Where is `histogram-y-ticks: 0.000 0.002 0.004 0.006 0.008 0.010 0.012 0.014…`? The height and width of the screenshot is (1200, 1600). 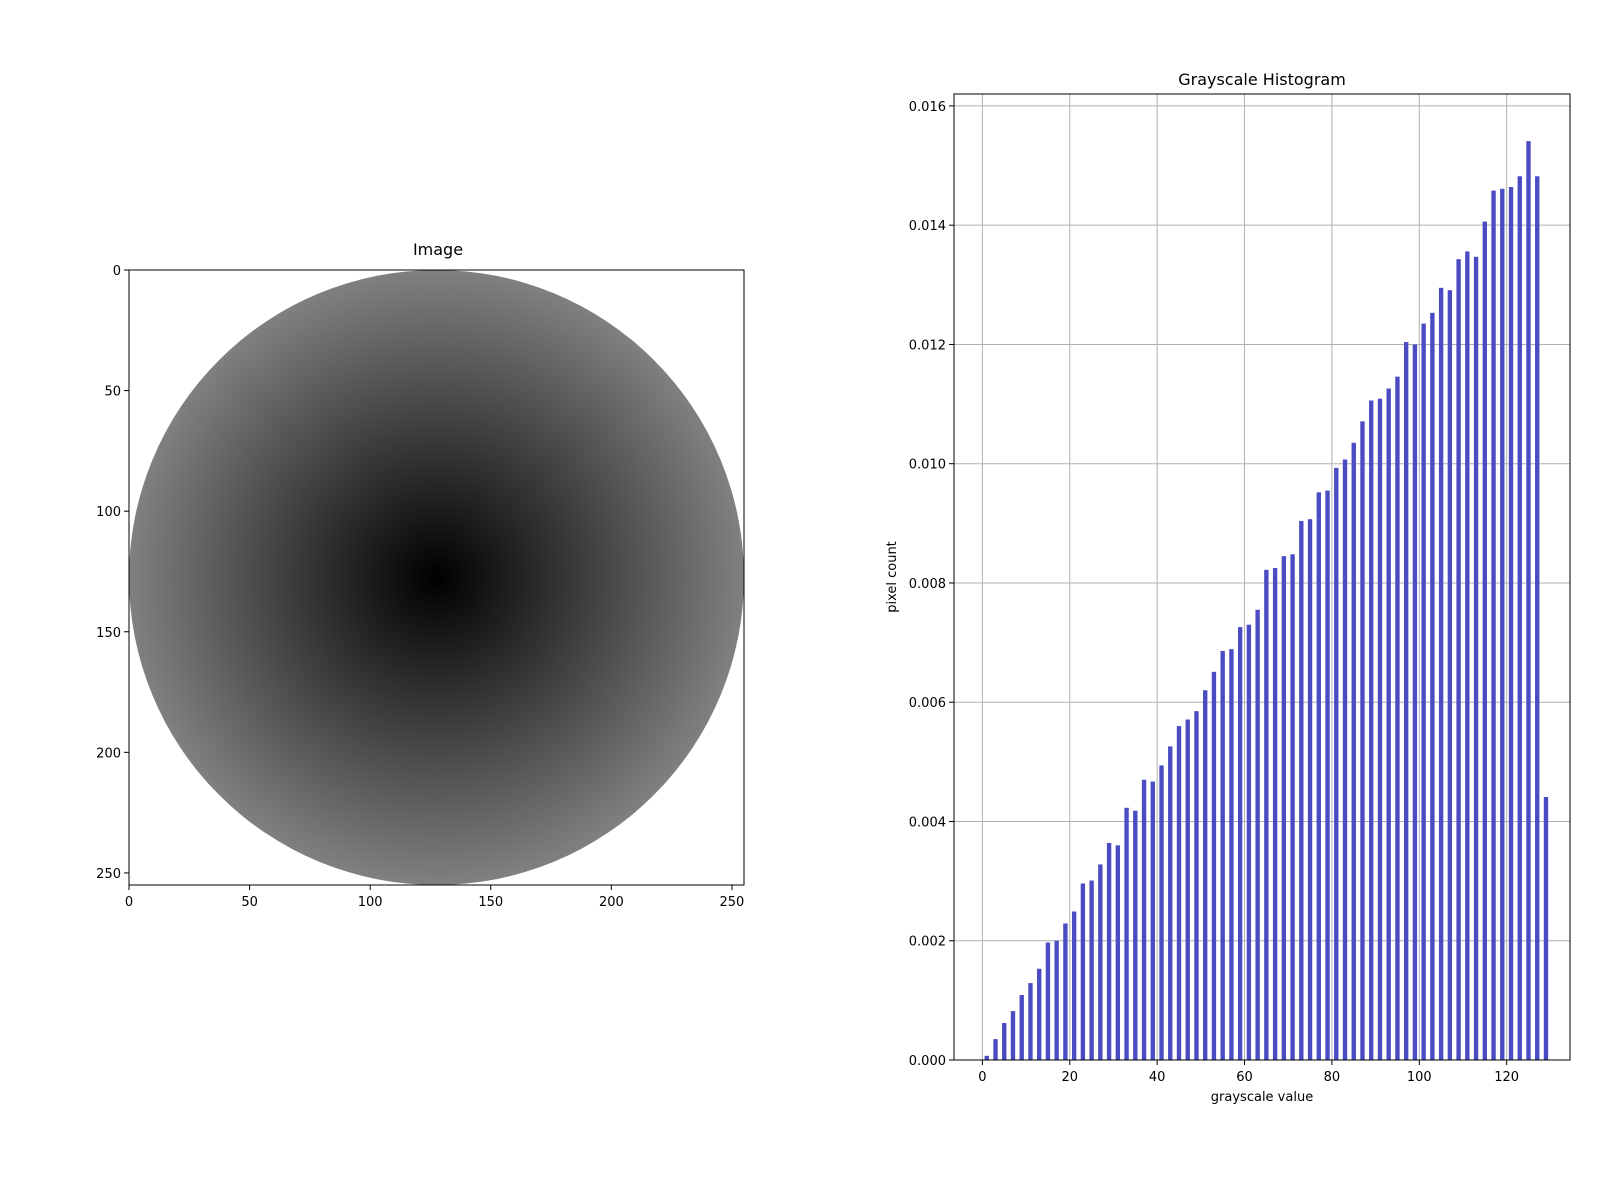 histogram-y-ticks: 0.000 0.002 0.004 0.006 0.008 0.010 0.012 0.014… is located at coordinates (931, 584).